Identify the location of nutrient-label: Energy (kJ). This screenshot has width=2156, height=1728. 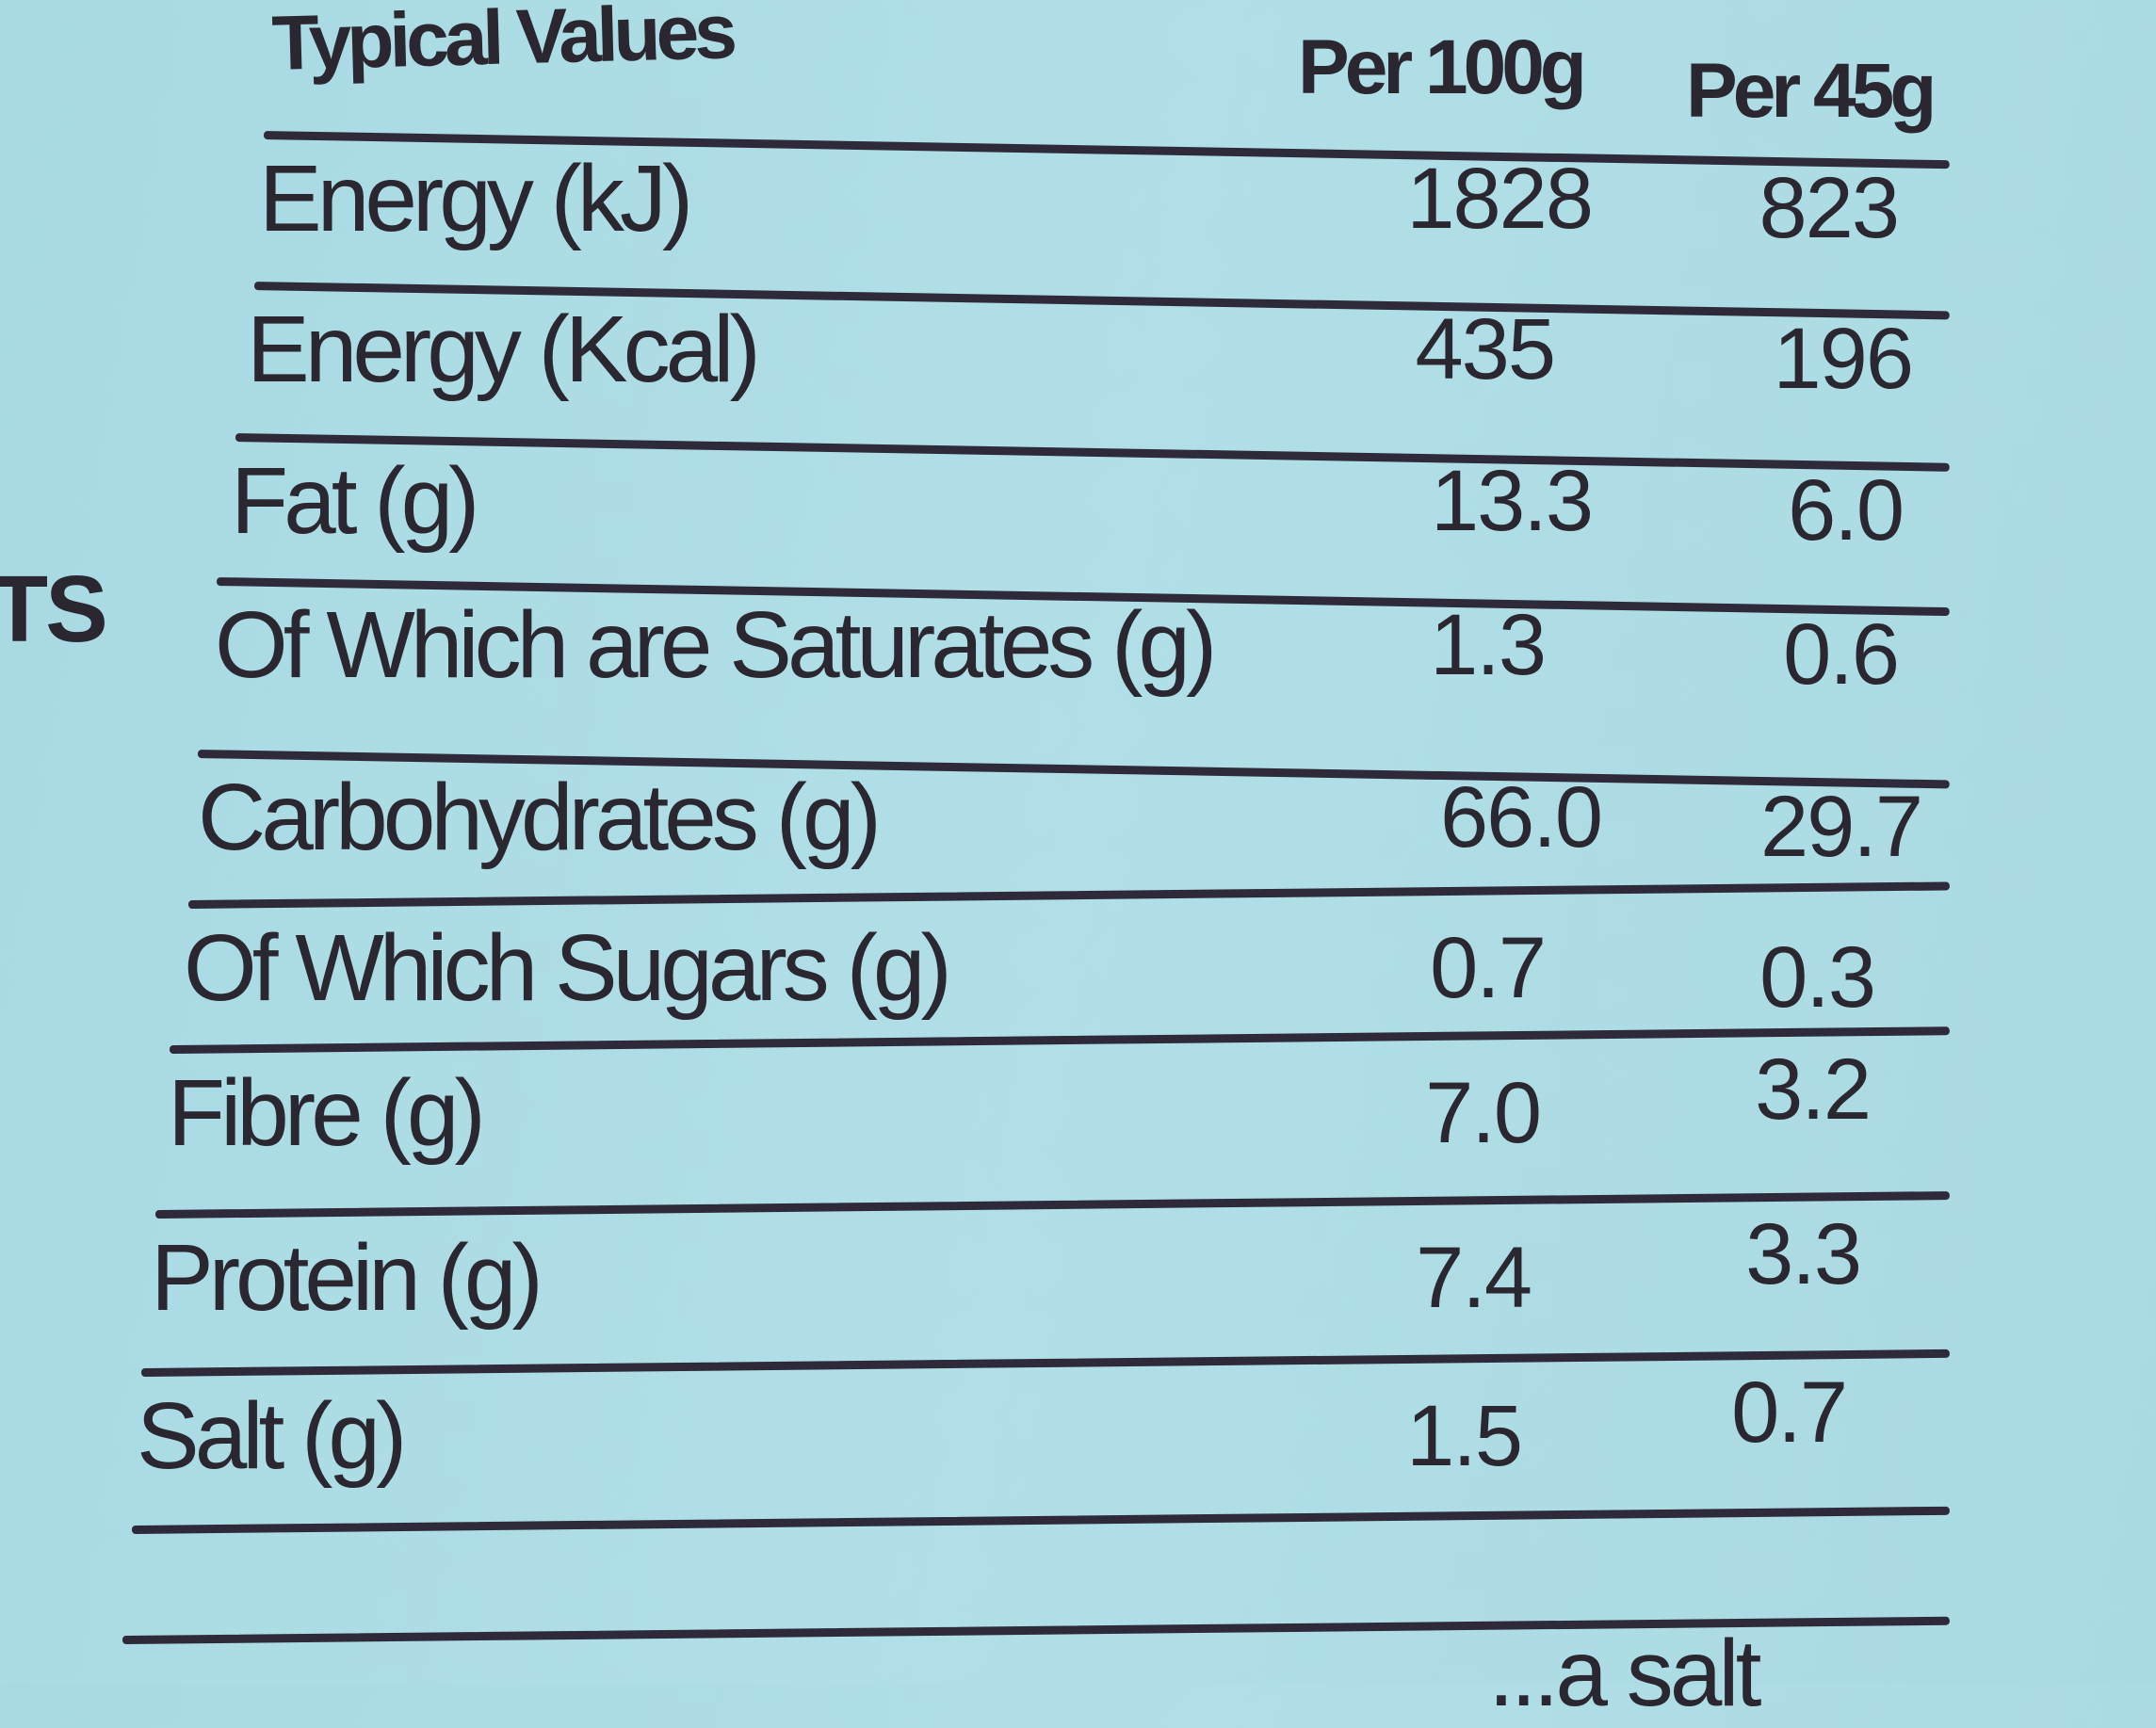
(476, 198).